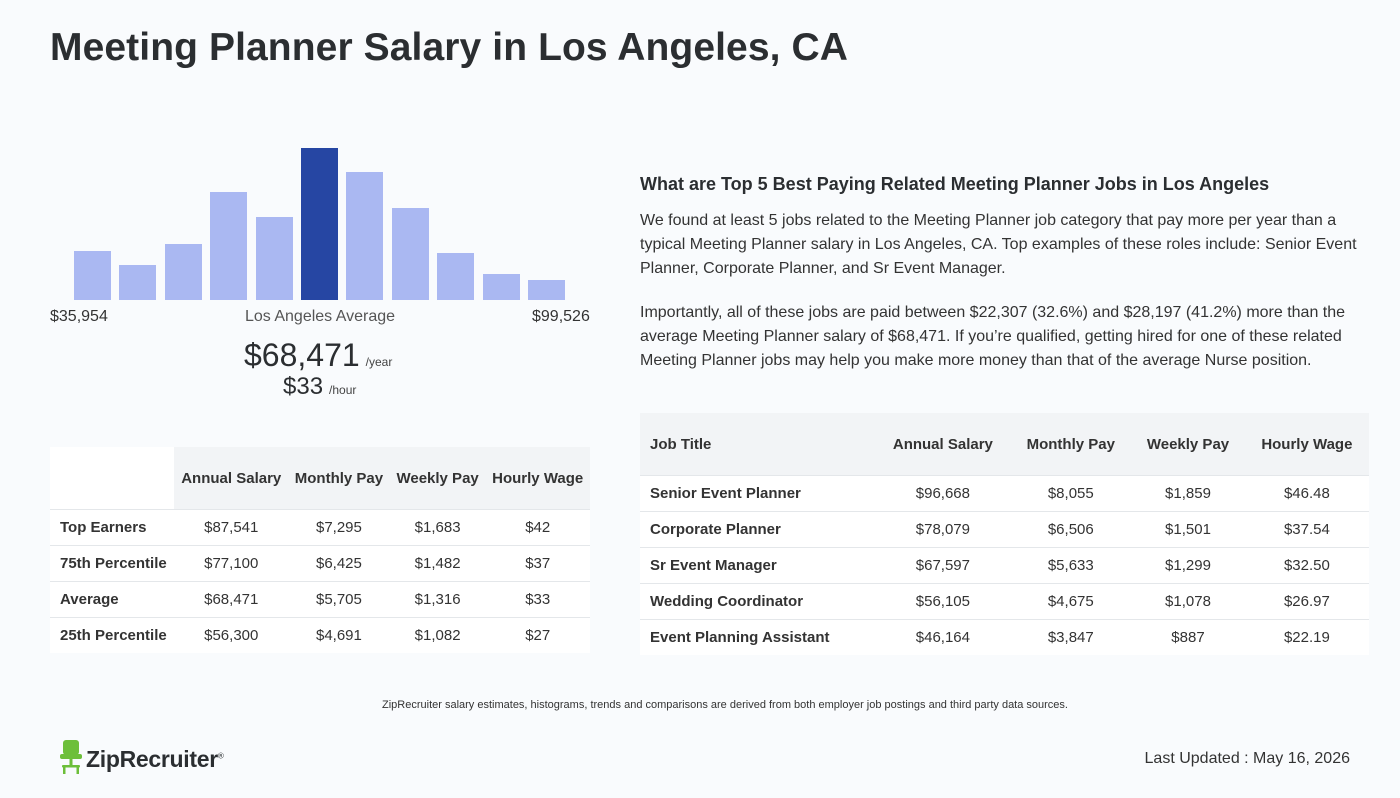  I want to click on registered-mark: ®, so click(220, 756).